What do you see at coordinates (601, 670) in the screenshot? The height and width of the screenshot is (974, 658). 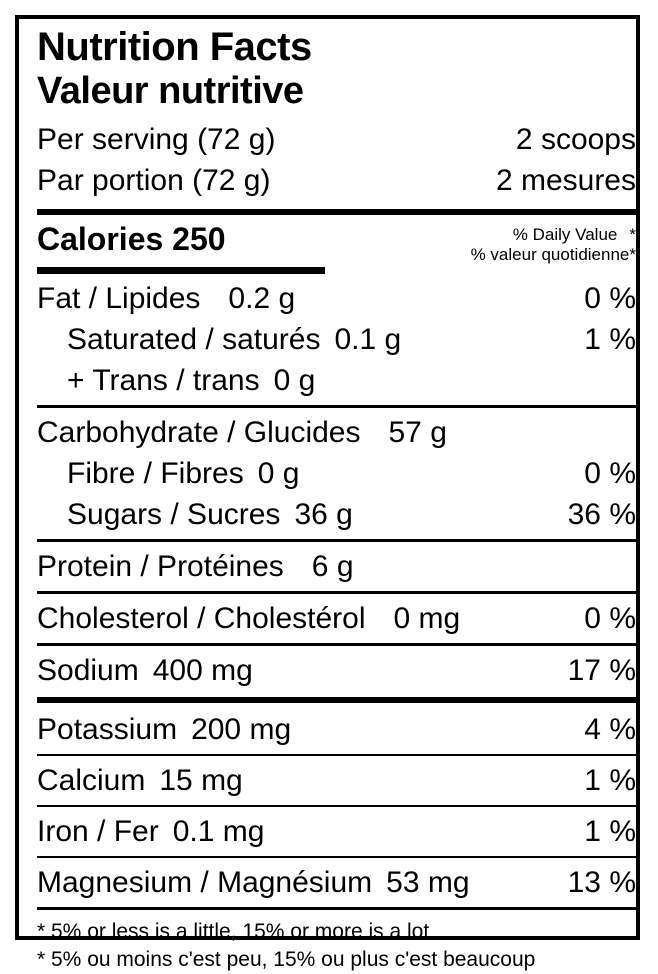 I see `nutrient-dv-sodium: 17 %` at bounding box center [601, 670].